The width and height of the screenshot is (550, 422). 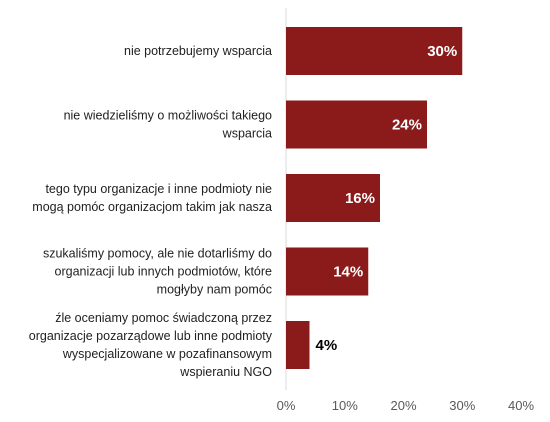 I want to click on category-label-1-line-1: wsparcia, so click(x=247, y=134).